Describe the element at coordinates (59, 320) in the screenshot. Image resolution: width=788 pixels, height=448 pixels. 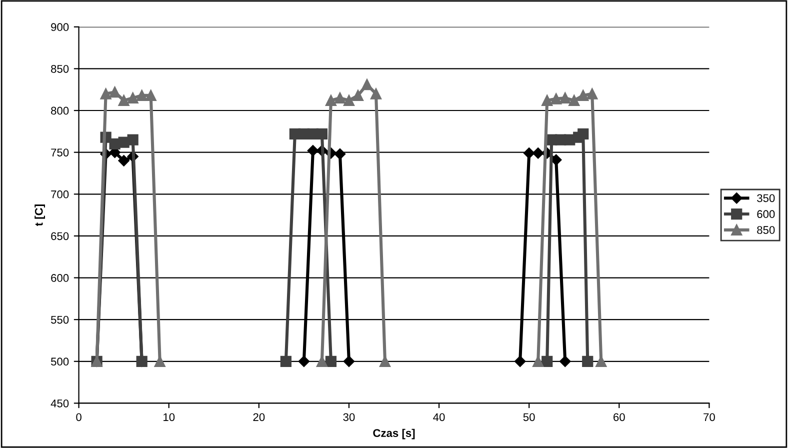
I see `y-tick-label: 550` at that location.